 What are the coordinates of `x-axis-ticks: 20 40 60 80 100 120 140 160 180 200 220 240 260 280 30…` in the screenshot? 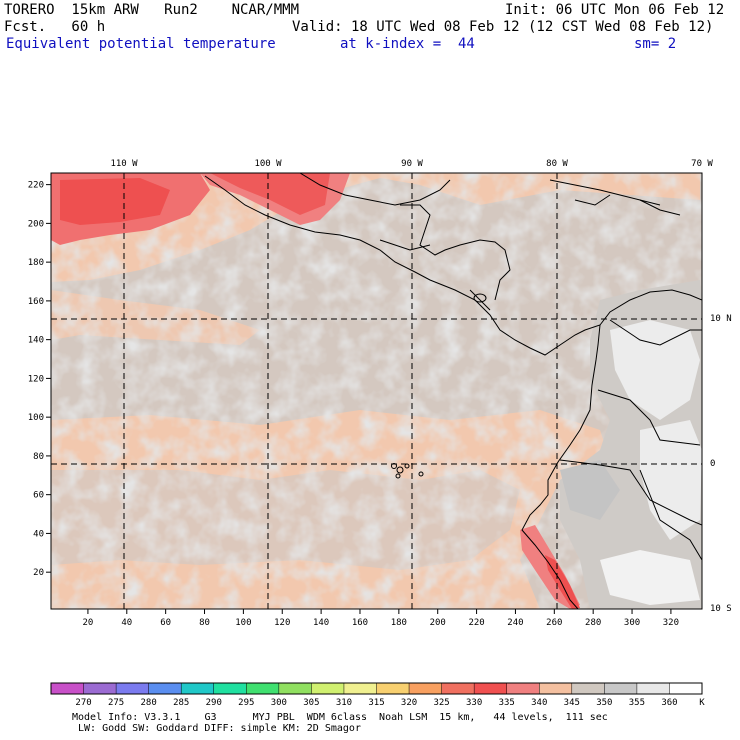 It's located at (381, 618).